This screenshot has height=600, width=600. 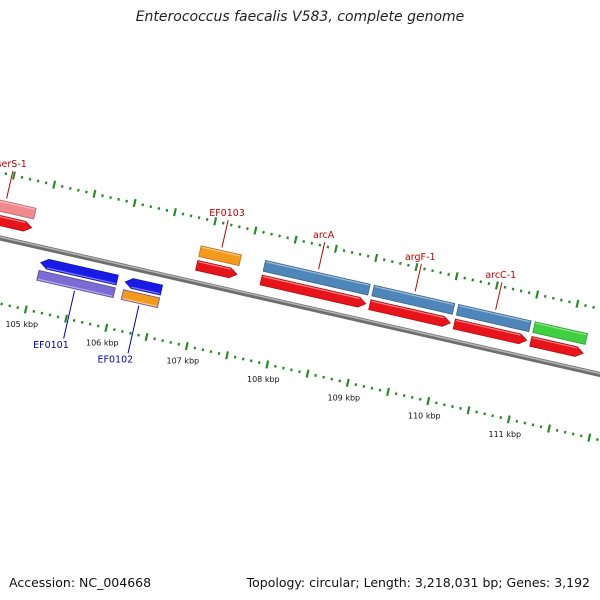 I want to click on gene-sers-1-highlight, so click(x=17, y=205).